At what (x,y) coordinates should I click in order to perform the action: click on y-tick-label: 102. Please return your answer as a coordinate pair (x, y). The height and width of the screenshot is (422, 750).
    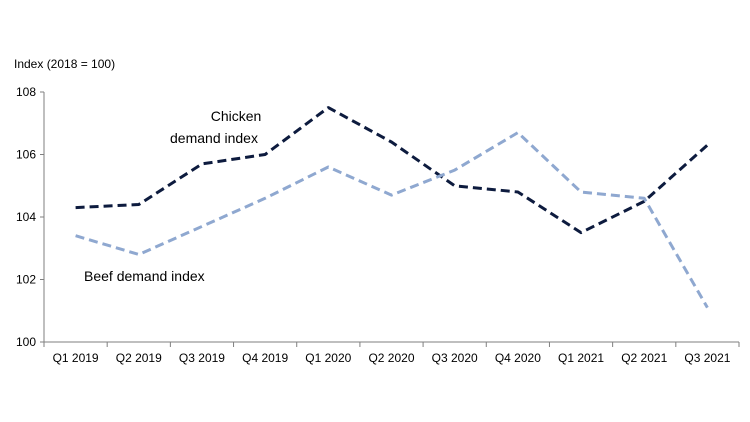
    Looking at the image, I should click on (26, 280).